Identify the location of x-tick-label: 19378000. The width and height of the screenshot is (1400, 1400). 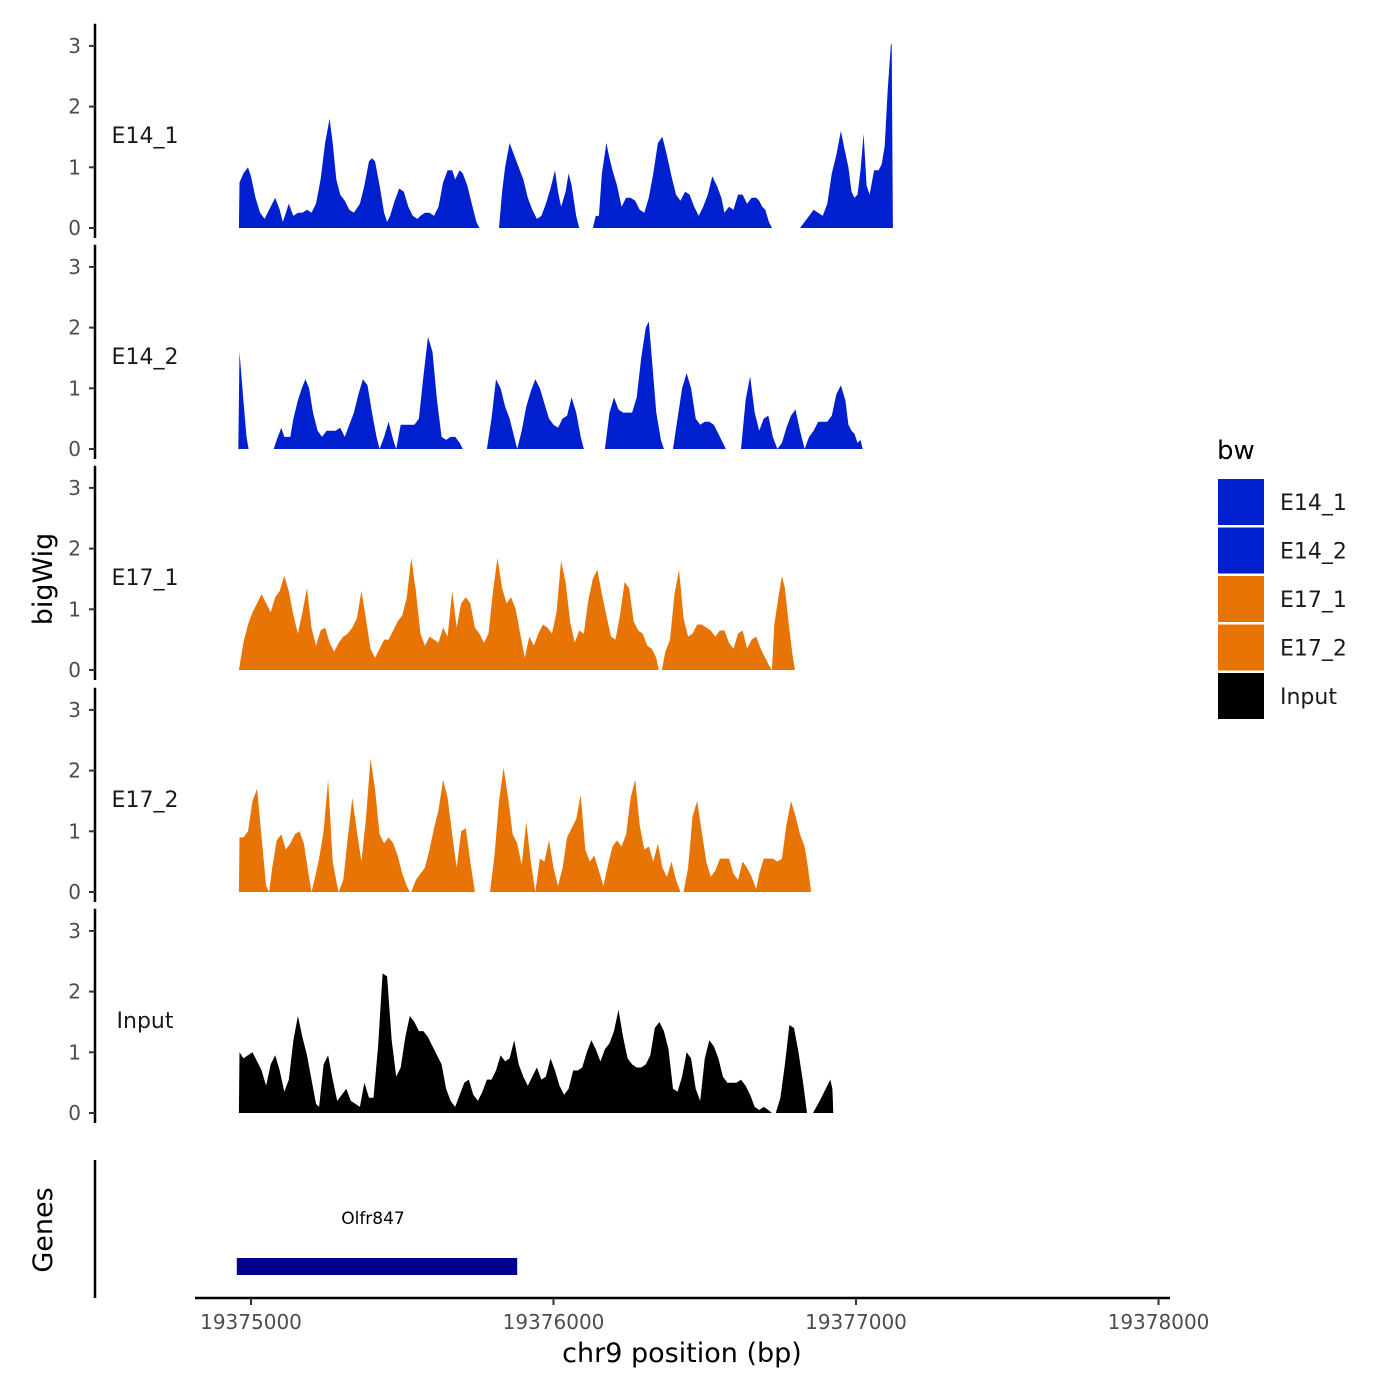
(1159, 1322).